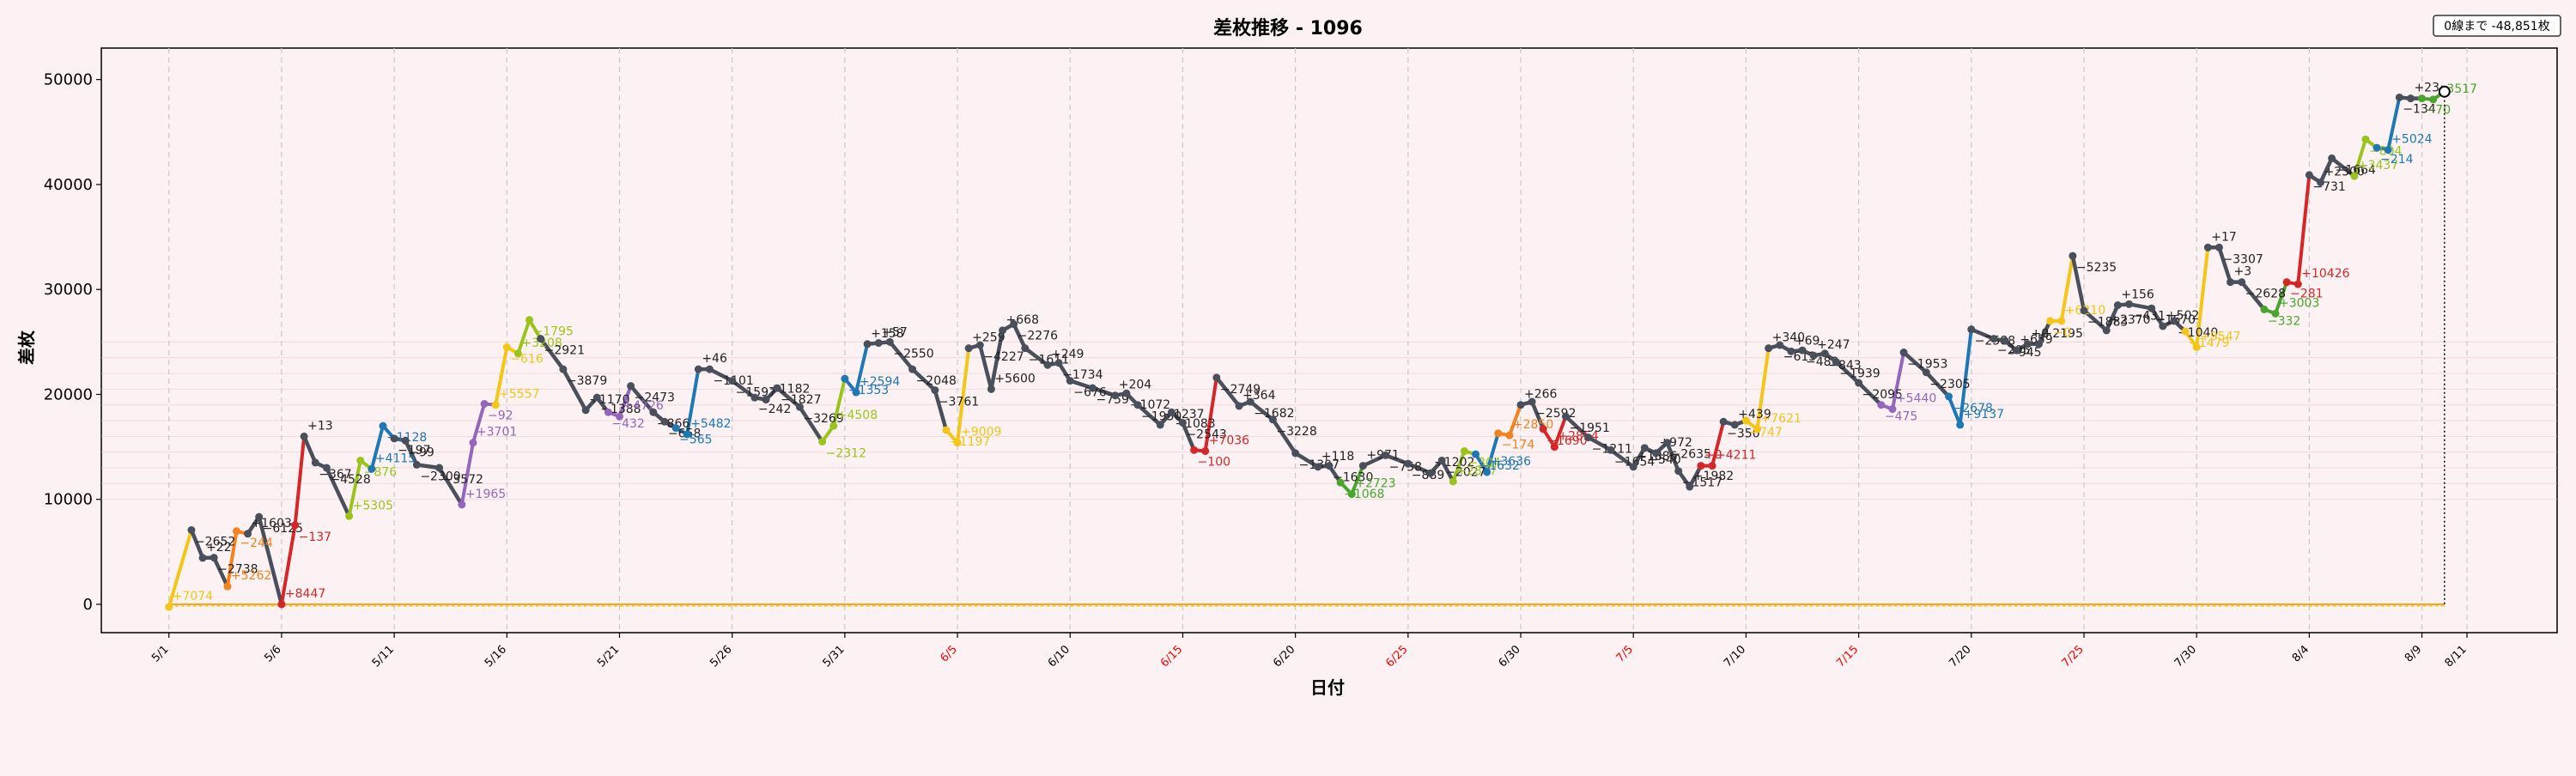 The image size is (2576, 776). What do you see at coordinates (913, 354) in the screenshot?
I see `data-label: −2550` at bounding box center [913, 354].